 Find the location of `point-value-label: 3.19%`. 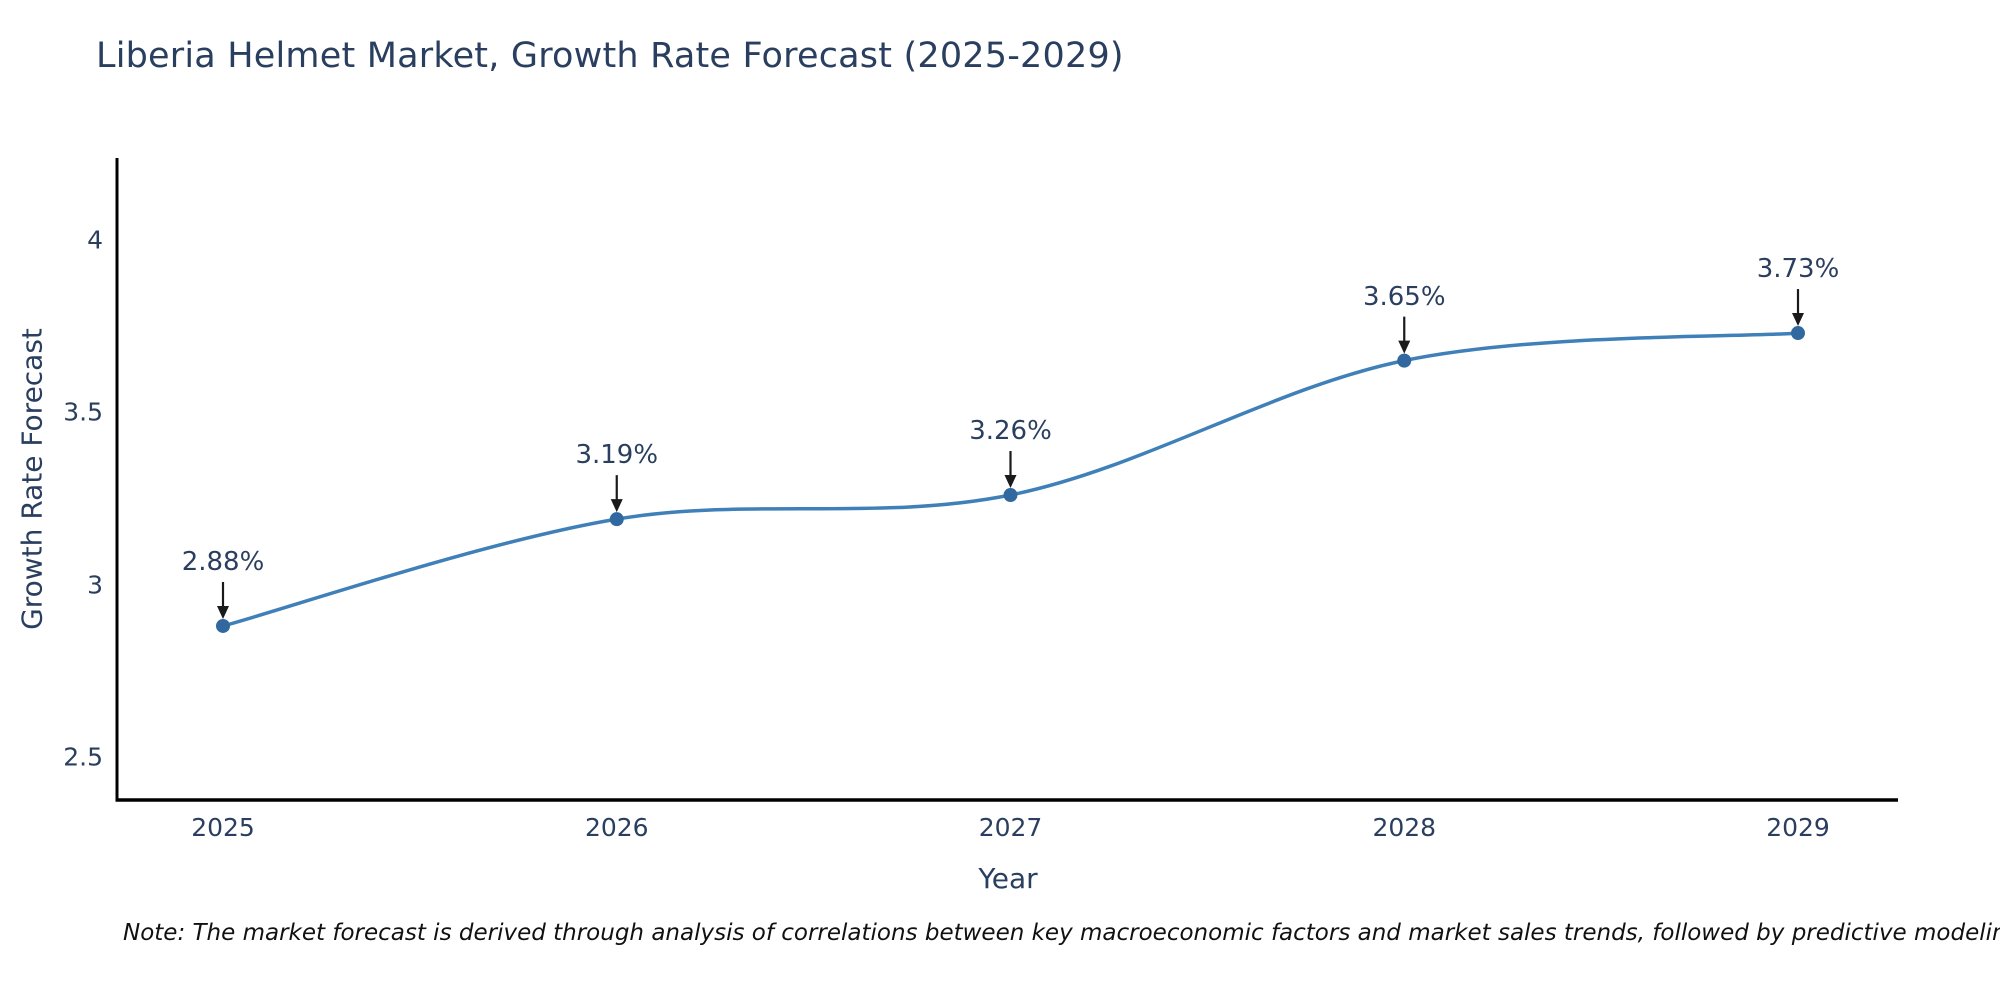

point-value-label: 3.19% is located at coordinates (617, 455).